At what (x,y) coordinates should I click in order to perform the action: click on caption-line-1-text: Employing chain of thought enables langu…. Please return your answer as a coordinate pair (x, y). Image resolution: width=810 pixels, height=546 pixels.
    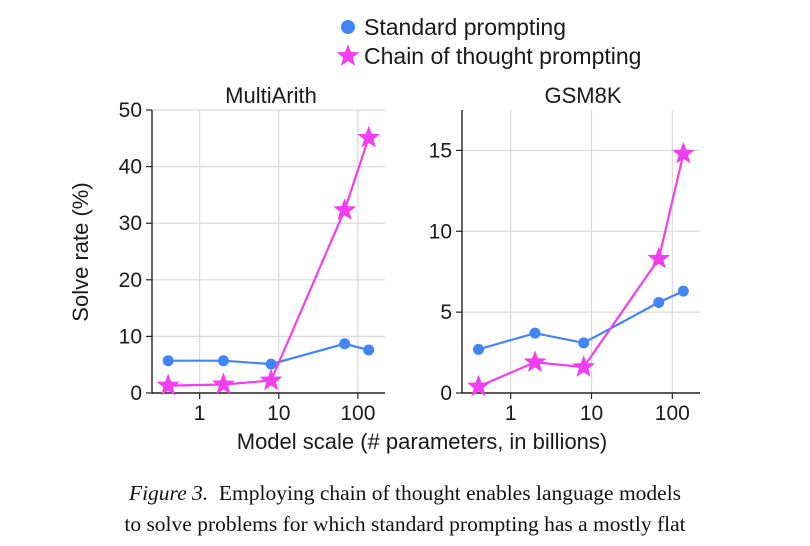
    Looking at the image, I should click on (450, 493).